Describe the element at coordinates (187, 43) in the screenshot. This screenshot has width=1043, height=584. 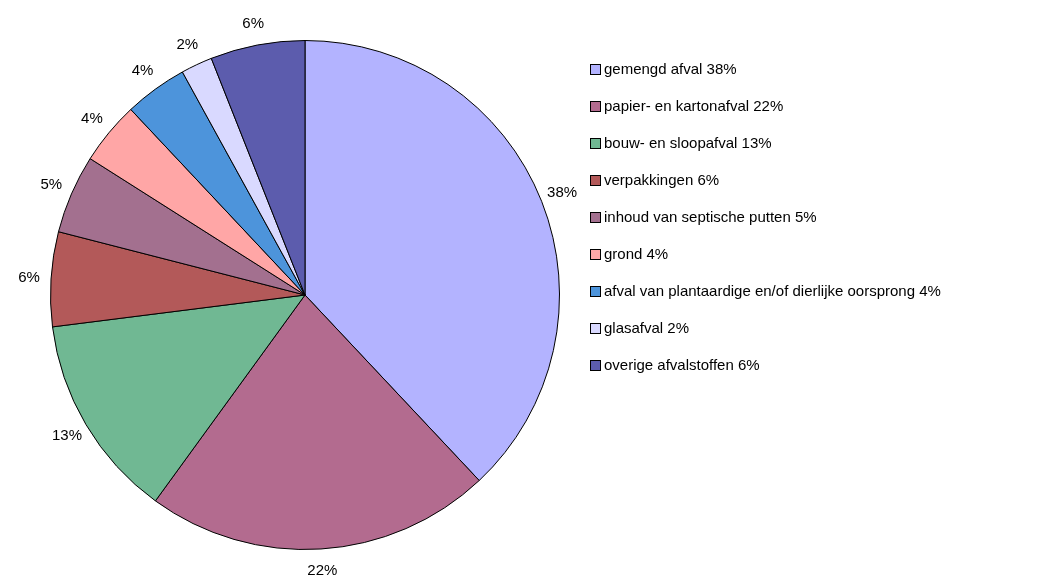
I see `data-label: 2%` at that location.